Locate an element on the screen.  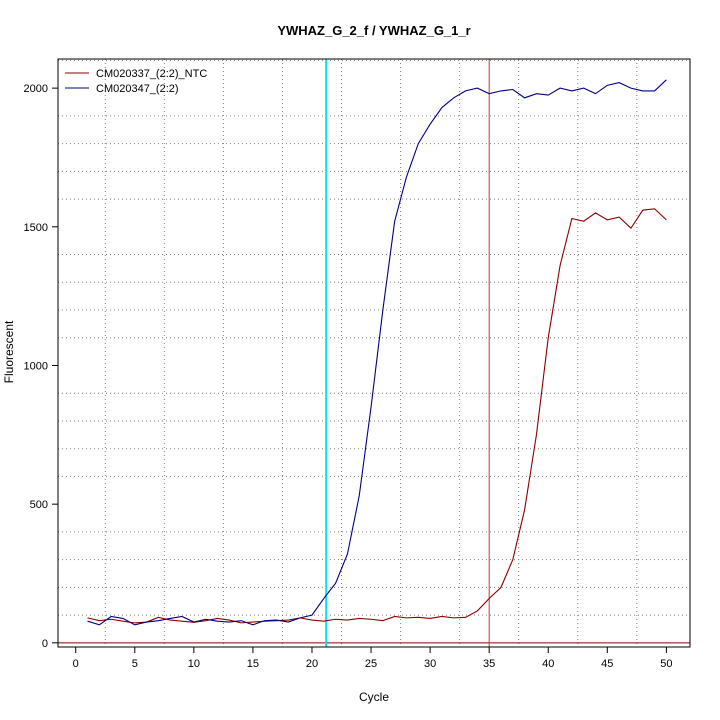
x-tick-label: 50 is located at coordinates (666, 664).